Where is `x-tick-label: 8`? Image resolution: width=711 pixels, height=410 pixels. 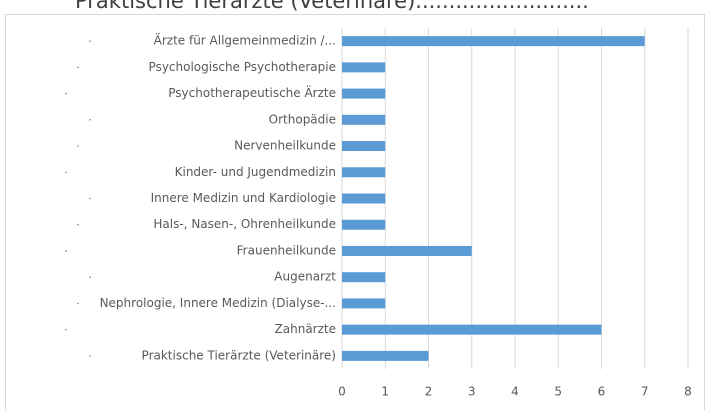
x-tick-label: 8 is located at coordinates (688, 392).